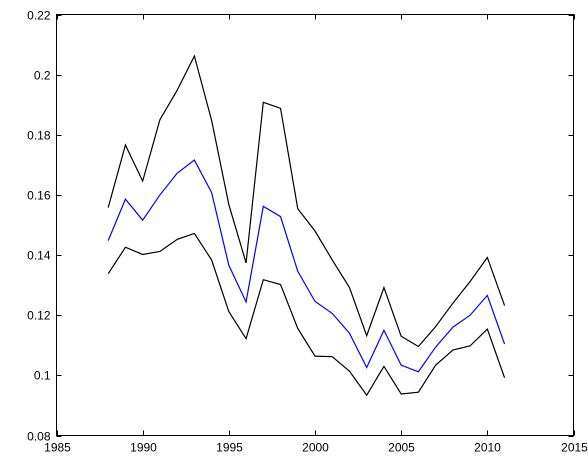 Image resolution: width=588 pixels, height=457 pixels. I want to click on x-tick-label: 1995, so click(229, 447).